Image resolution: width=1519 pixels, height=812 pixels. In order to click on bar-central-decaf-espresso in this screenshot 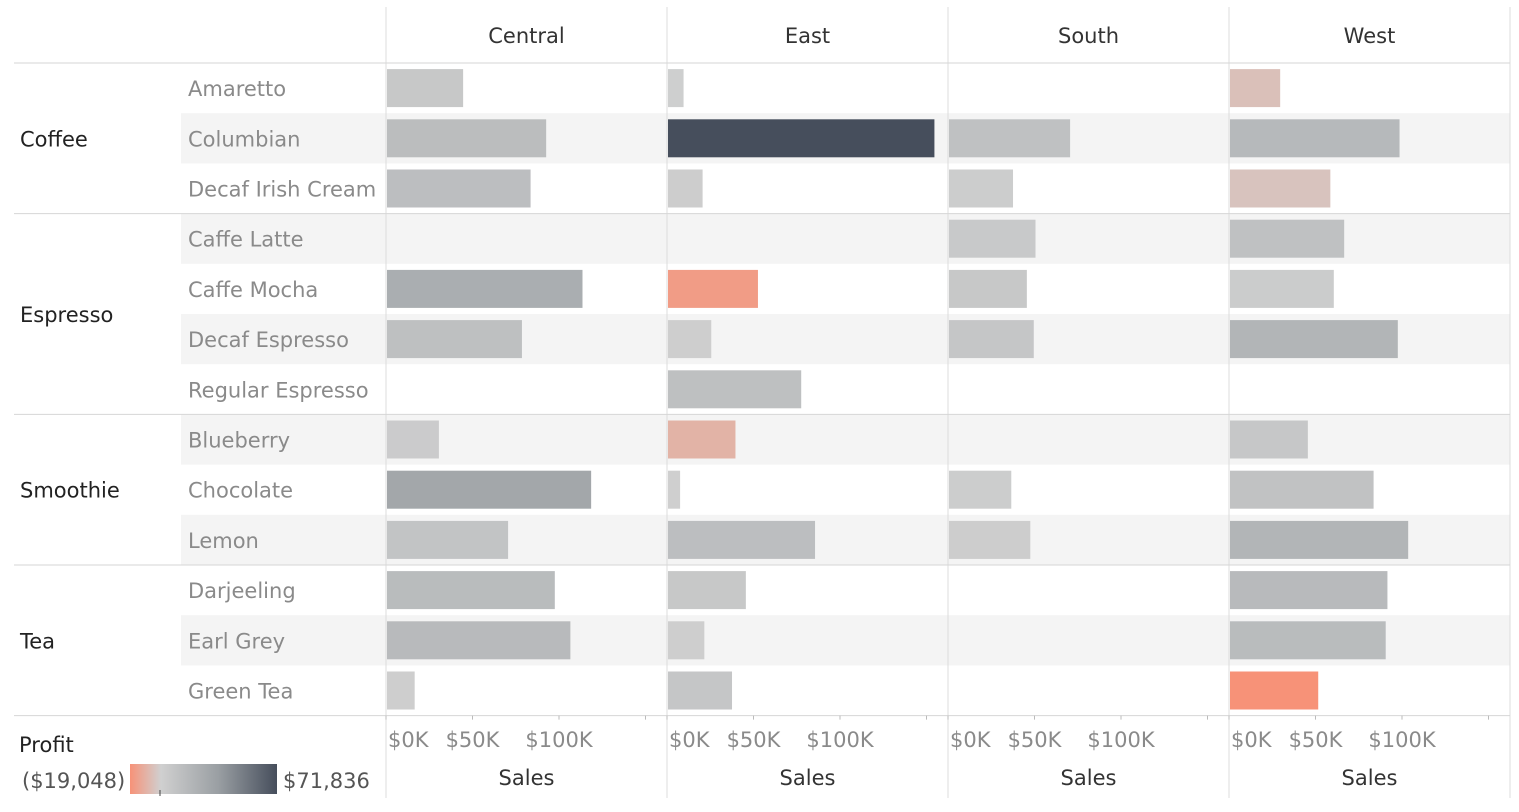, I will do `click(454, 339)`.